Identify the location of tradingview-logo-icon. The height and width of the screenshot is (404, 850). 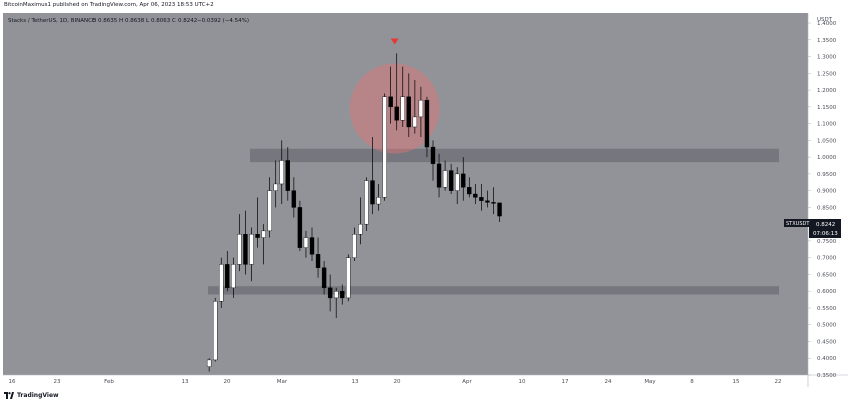
(9, 395).